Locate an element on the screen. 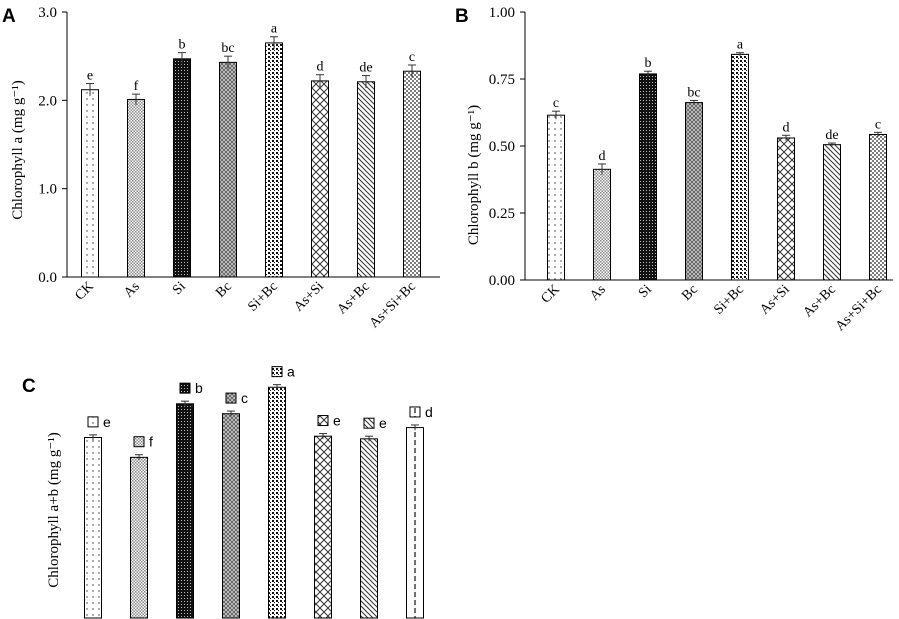 This screenshot has height=619, width=899. y-tick-label: 1.00 is located at coordinates (502, 13).